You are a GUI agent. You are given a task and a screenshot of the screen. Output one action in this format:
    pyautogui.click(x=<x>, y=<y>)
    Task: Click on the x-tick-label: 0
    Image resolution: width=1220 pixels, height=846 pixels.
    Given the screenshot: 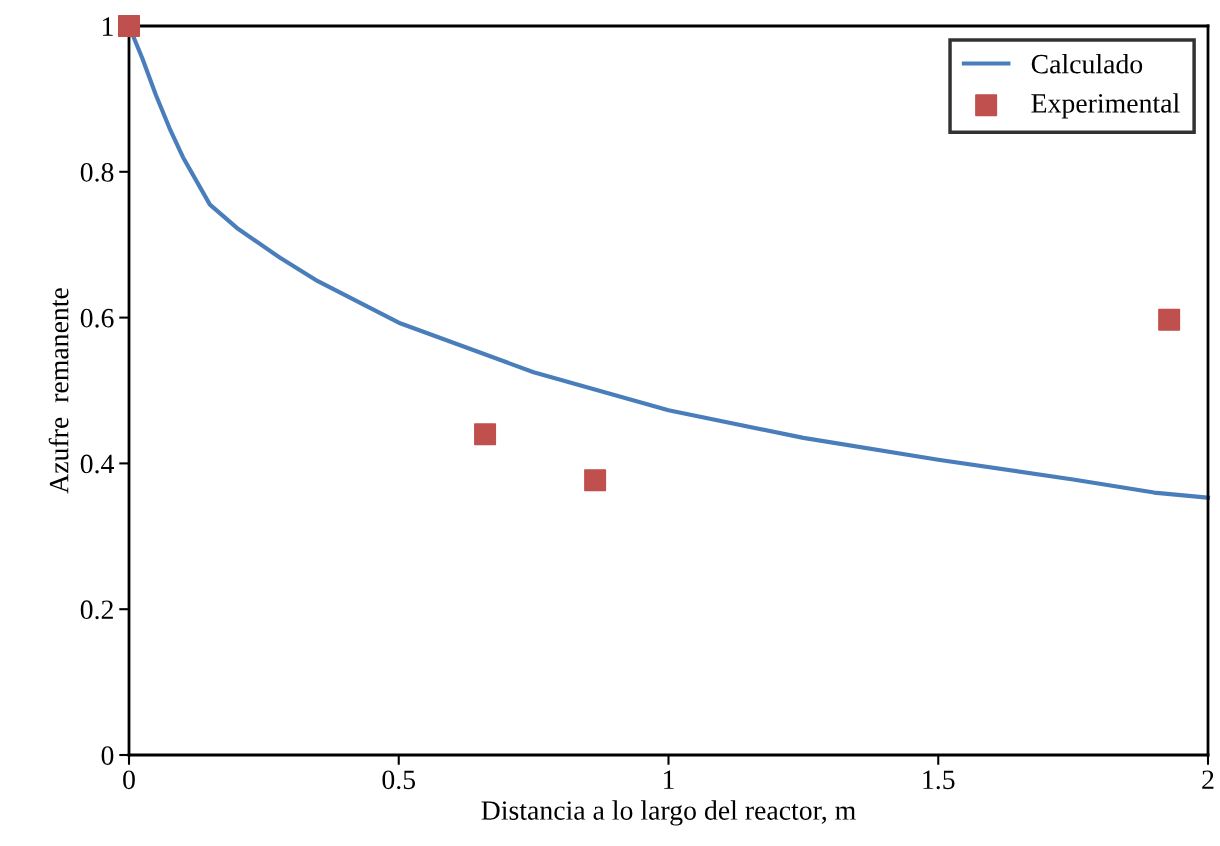 What is the action you would take?
    pyautogui.click(x=129, y=780)
    